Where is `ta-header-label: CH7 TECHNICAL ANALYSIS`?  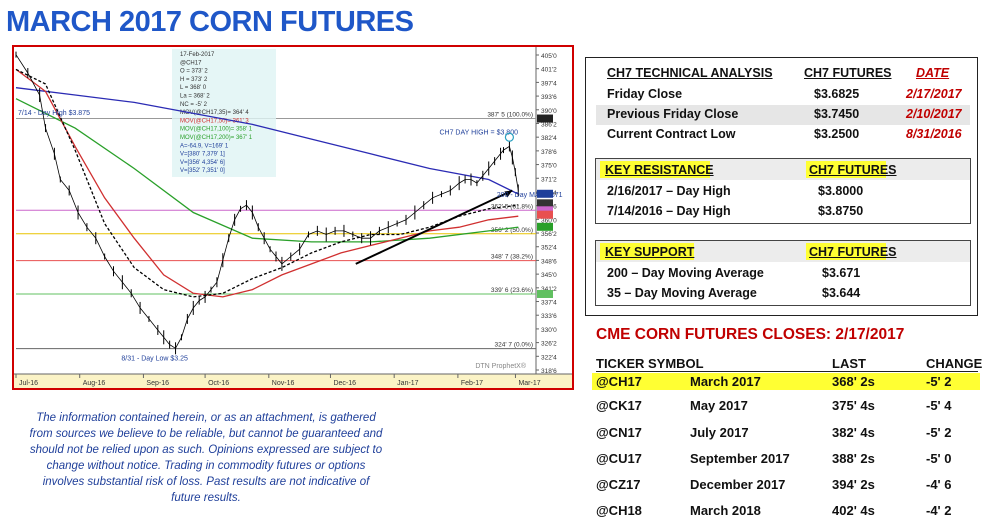
ta-header-label: CH7 TECHNICAL ANALYSIS is located at coordinates (690, 73).